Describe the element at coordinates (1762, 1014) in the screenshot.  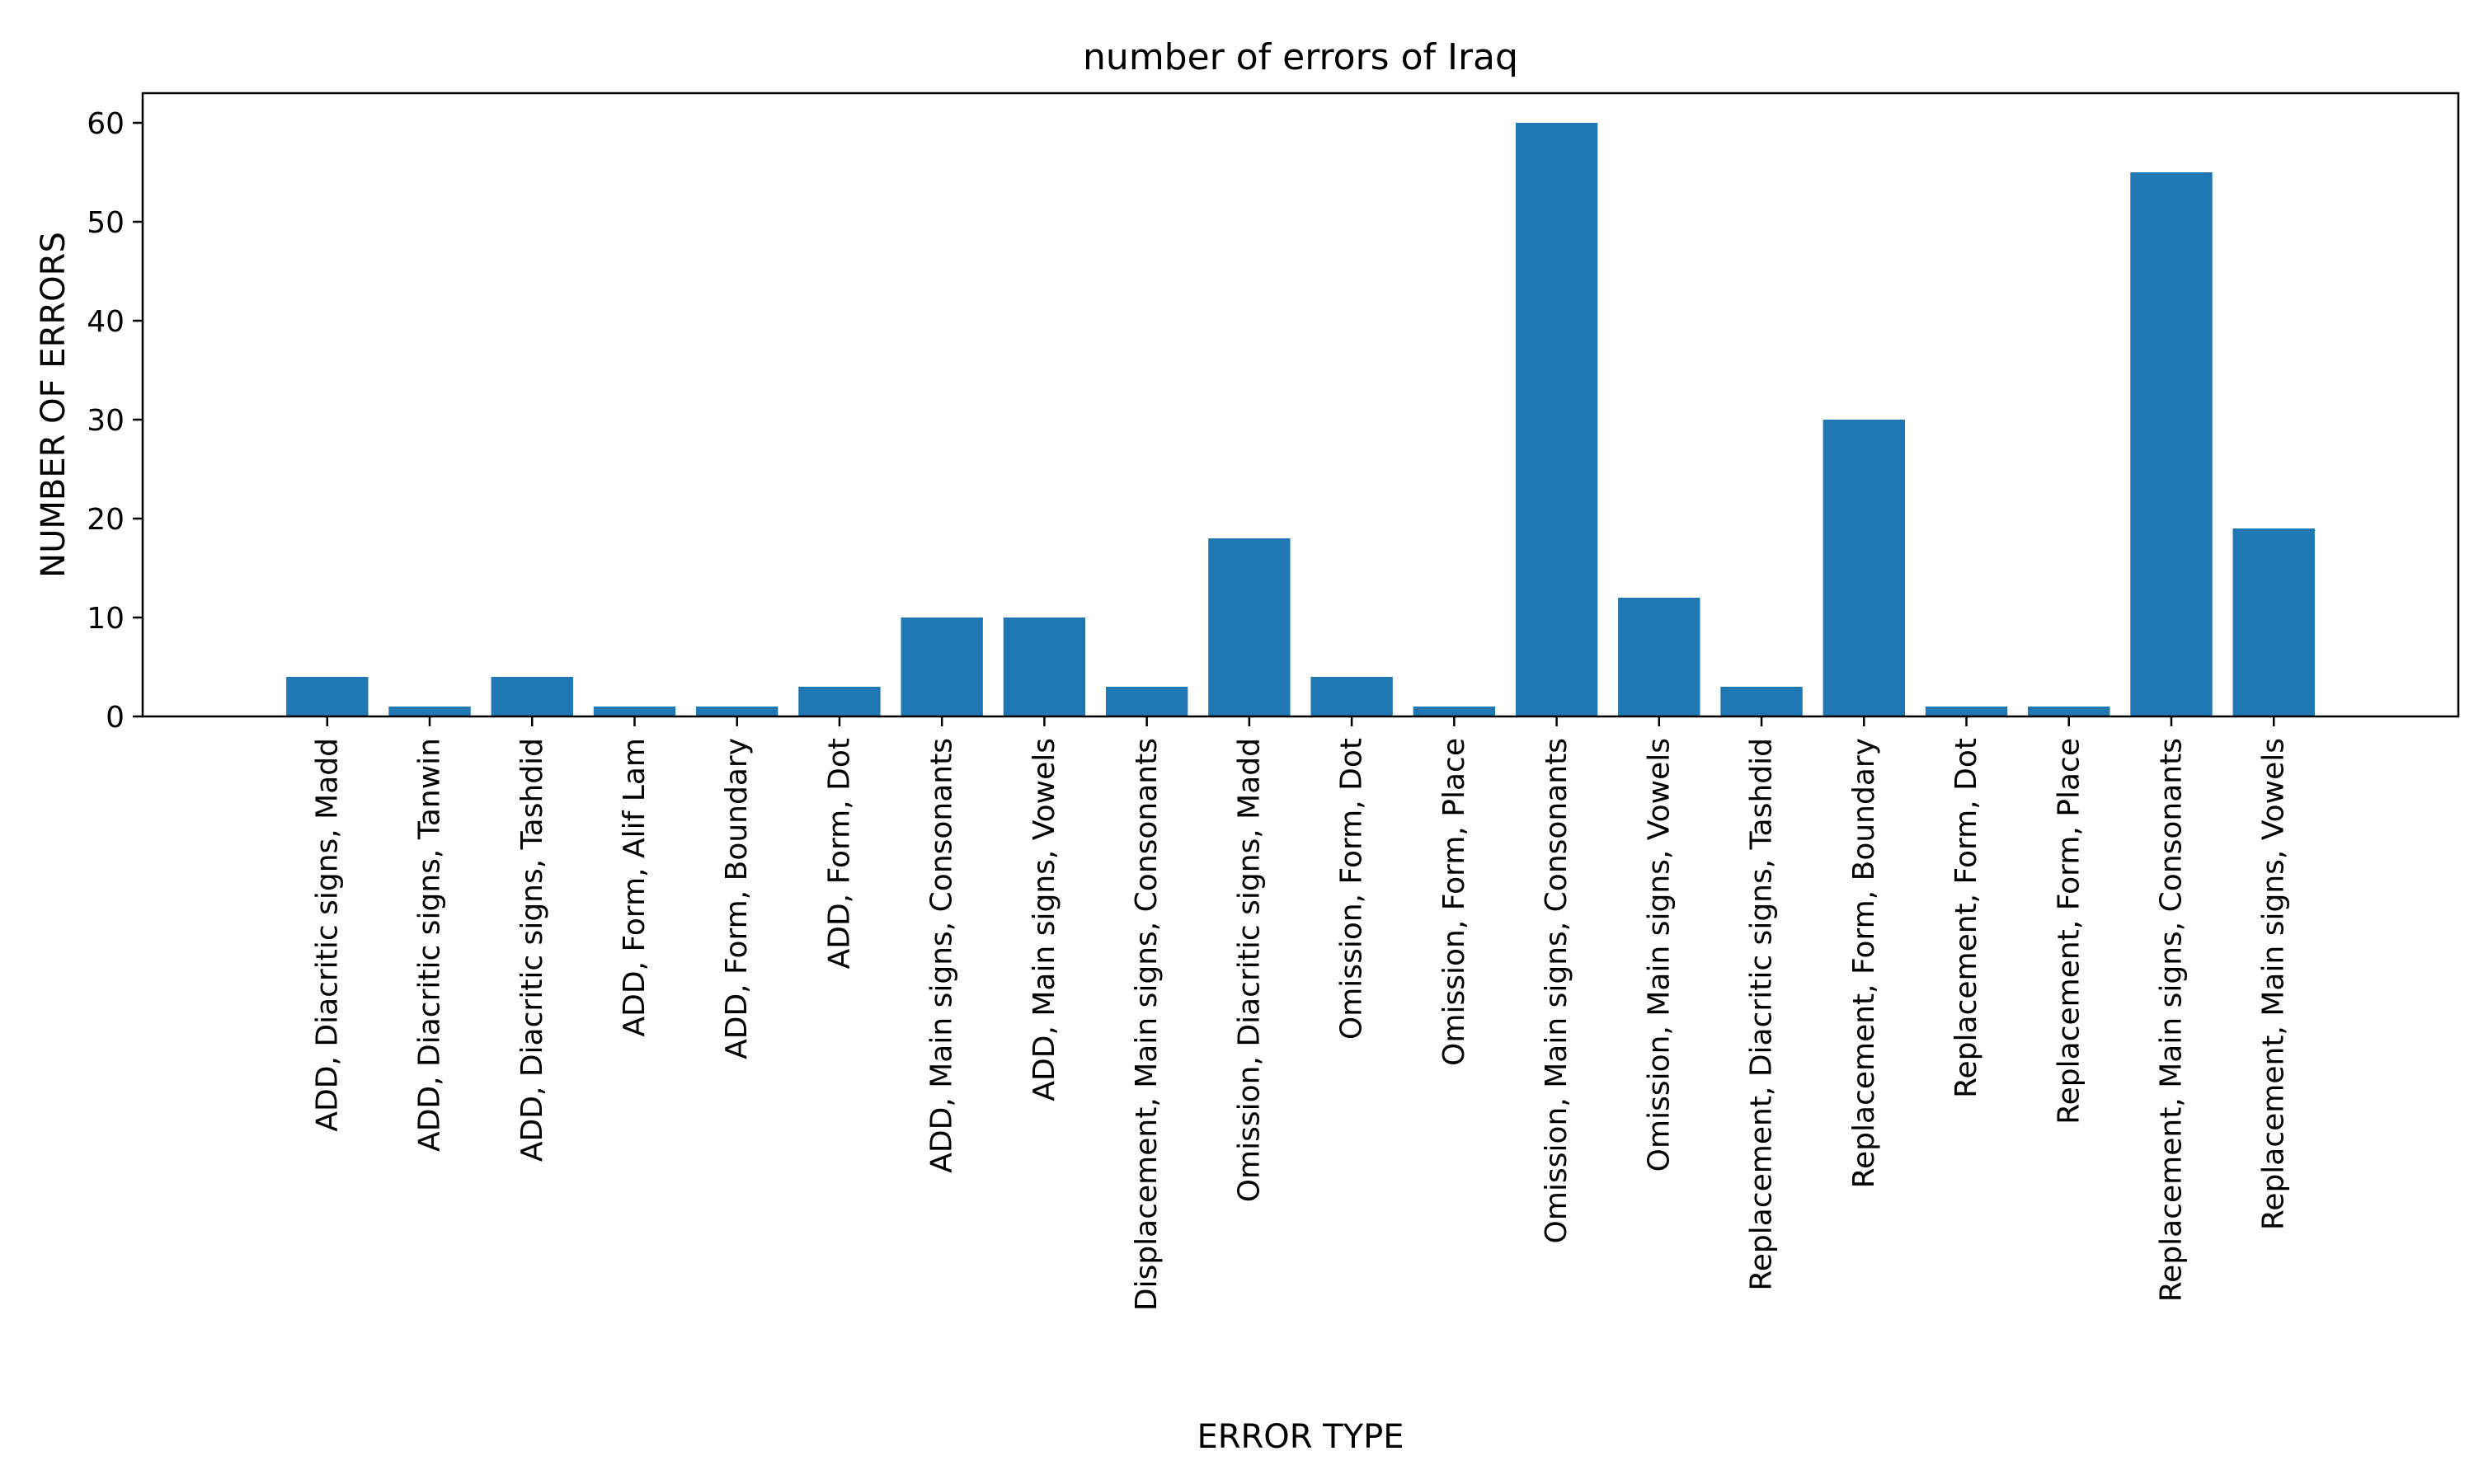
I see `x-tick-label: Replacement, Diacritic signs, Tashdid` at that location.